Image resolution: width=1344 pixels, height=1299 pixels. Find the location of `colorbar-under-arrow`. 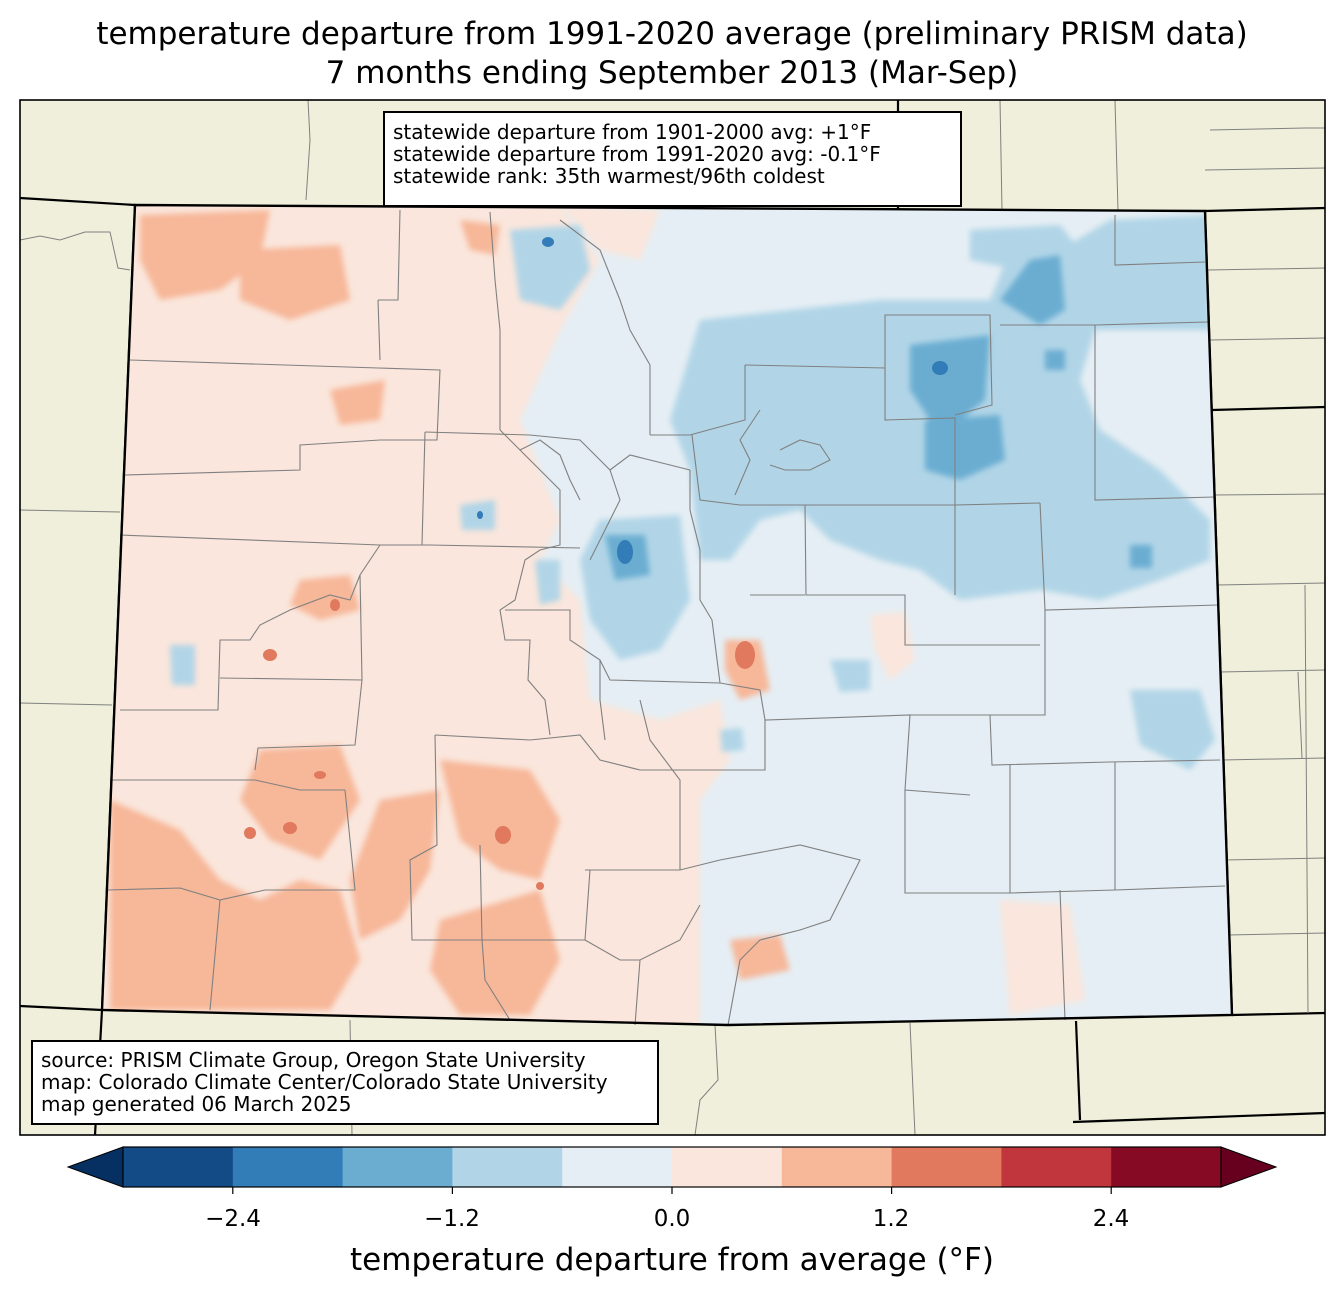

colorbar-under-arrow is located at coordinates (95, 1167).